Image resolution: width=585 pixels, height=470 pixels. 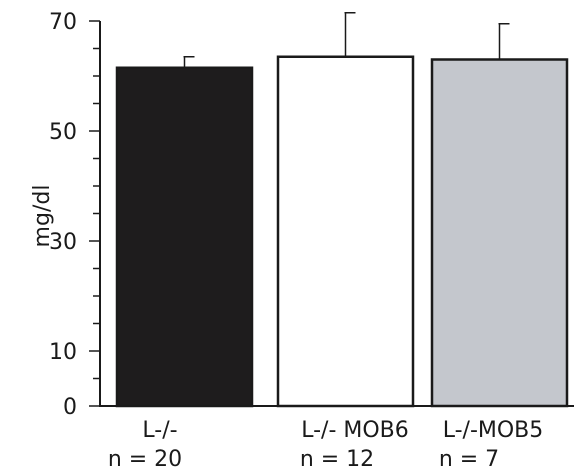 What do you see at coordinates (346, 40) in the screenshot?
I see `error-bars` at bounding box center [346, 40].